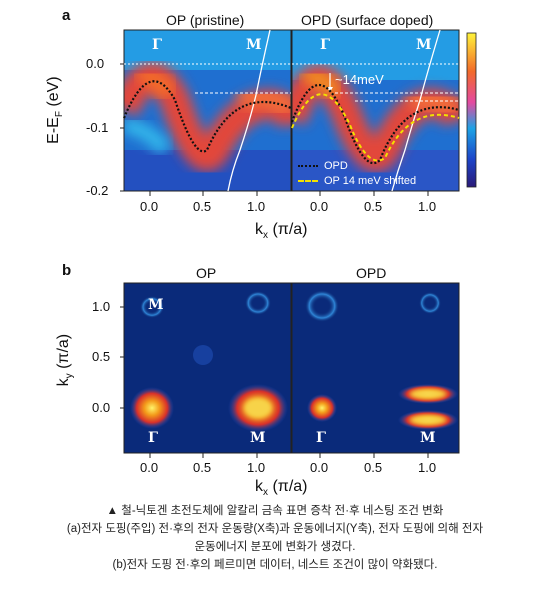 The image size is (550, 590). Describe the element at coordinates (427, 206) in the screenshot. I see `xtick-a-r2: 1.0` at that location.